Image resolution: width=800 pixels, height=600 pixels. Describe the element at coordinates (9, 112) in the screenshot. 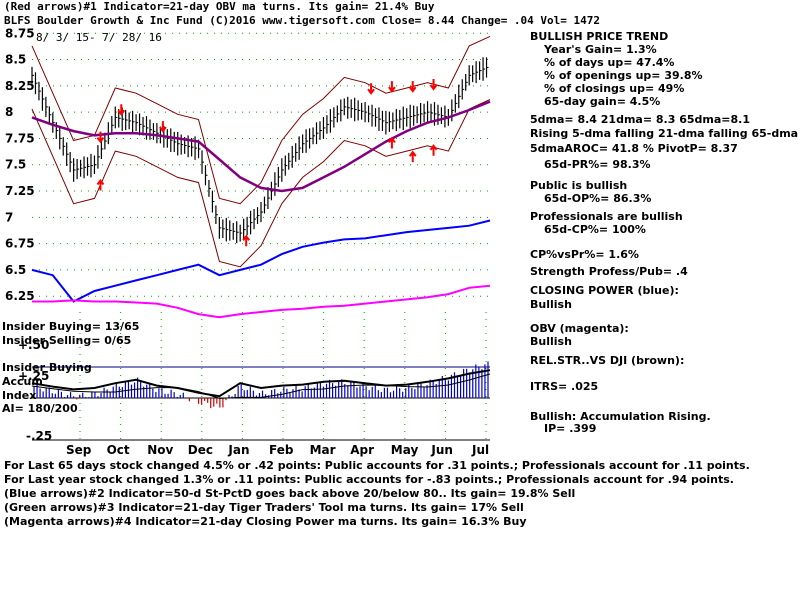

I see `y-tick-label: 8` at that location.